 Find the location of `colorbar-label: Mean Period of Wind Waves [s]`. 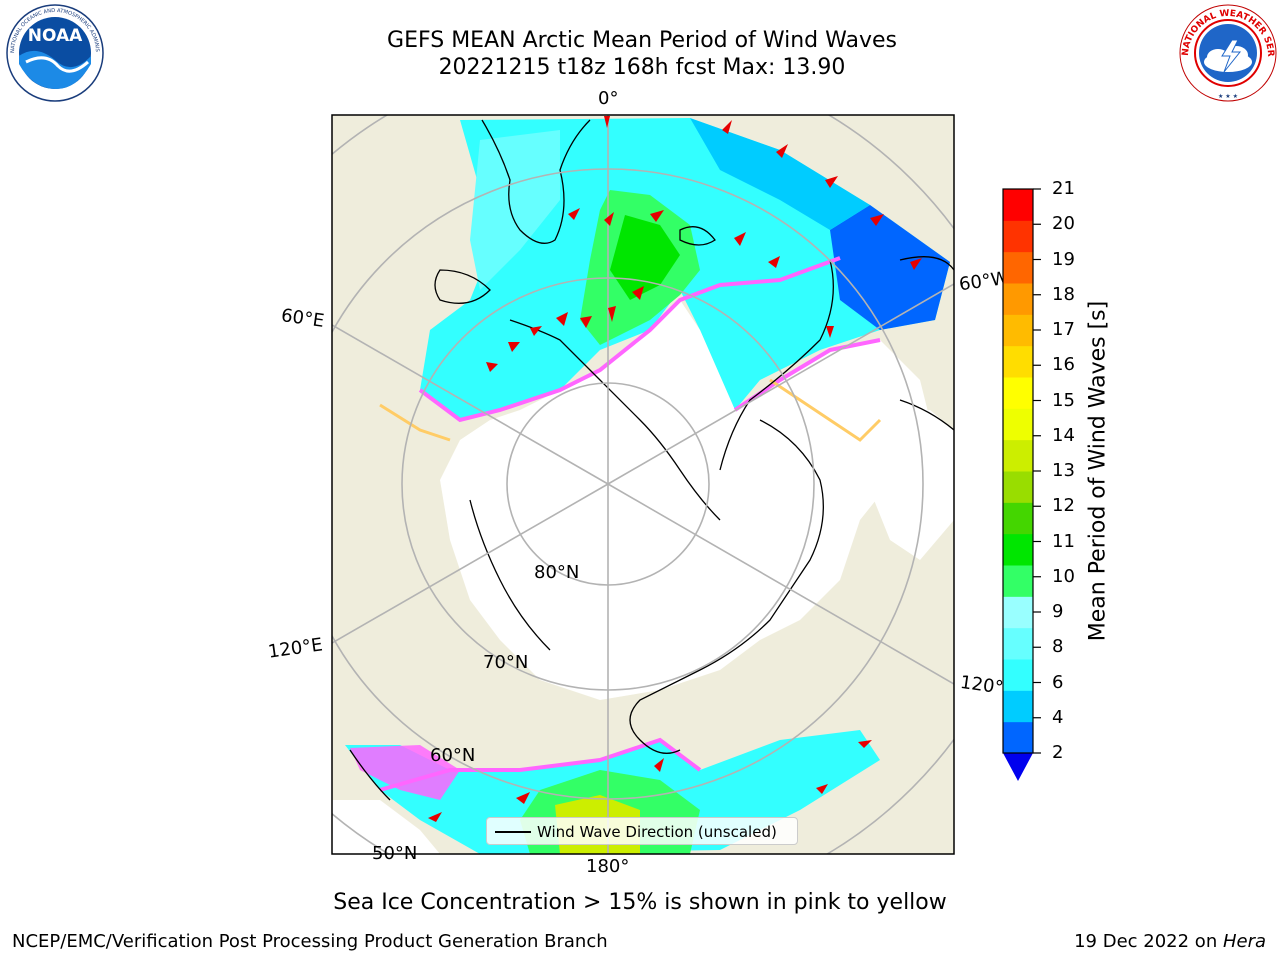

colorbar-label: Mean Period of Wind Waves [s] is located at coordinates (1098, 471).